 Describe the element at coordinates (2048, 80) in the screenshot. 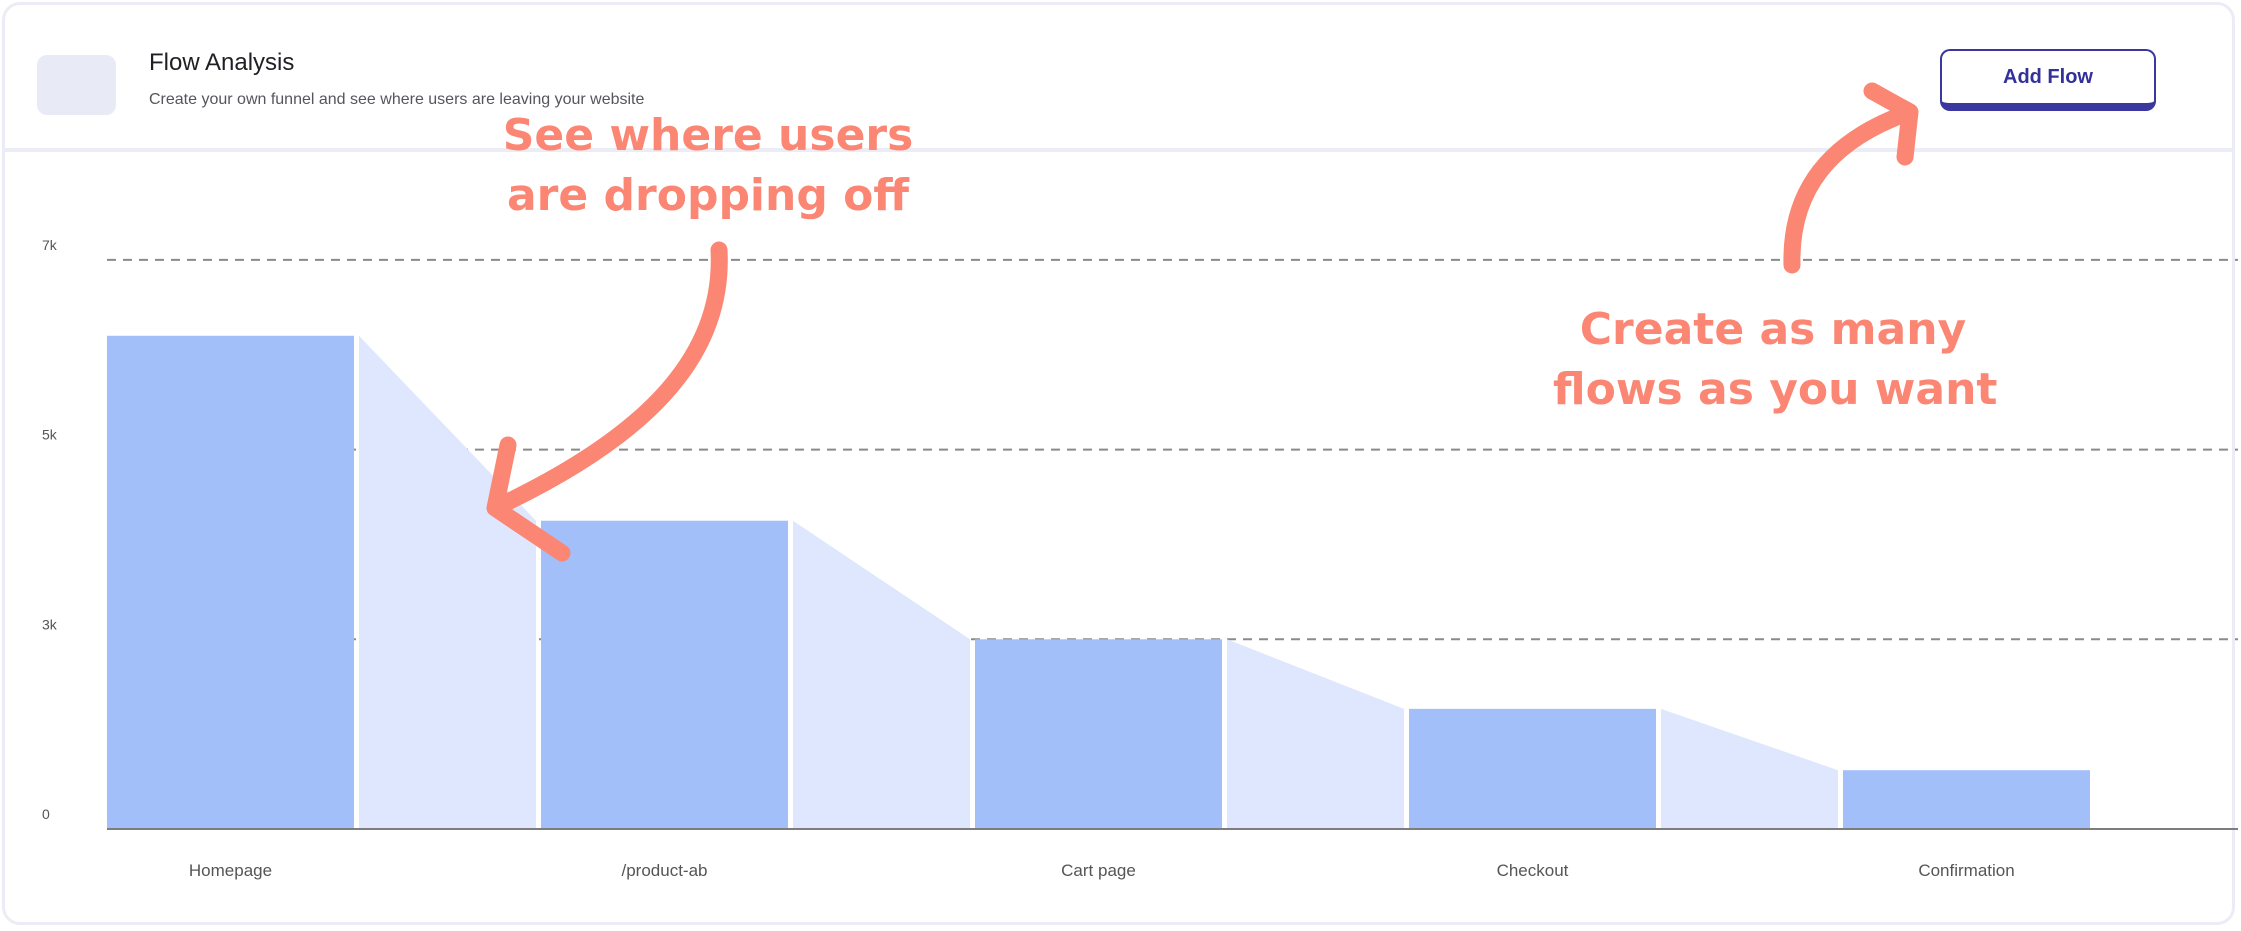

I see `add-flow-button: Add Flow` at that location.